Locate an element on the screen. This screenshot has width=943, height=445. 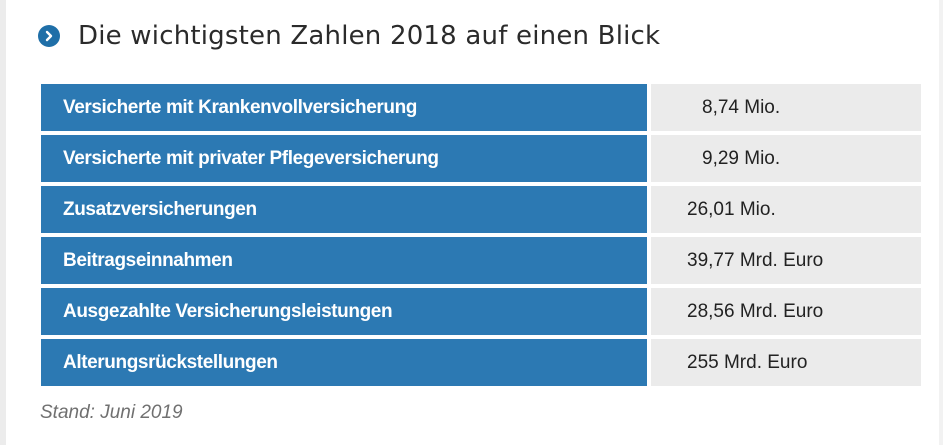
row-value: 255 Mrd. Euro is located at coordinates (786, 362).